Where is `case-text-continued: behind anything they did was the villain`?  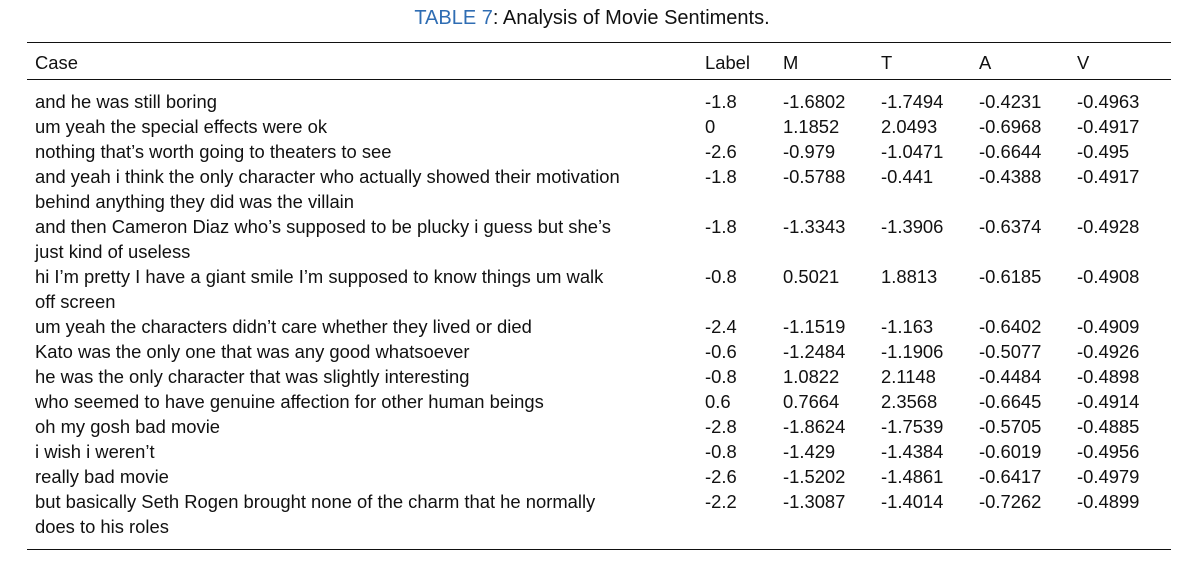 case-text-continued: behind anything they did was the villain is located at coordinates (194, 201).